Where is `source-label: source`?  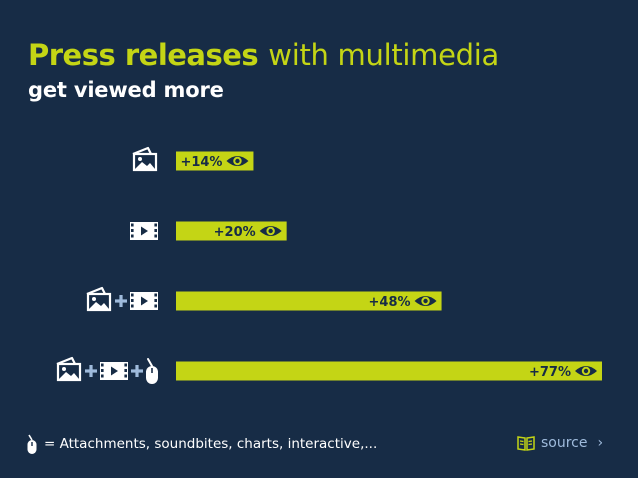
source-label: source is located at coordinates (564, 443).